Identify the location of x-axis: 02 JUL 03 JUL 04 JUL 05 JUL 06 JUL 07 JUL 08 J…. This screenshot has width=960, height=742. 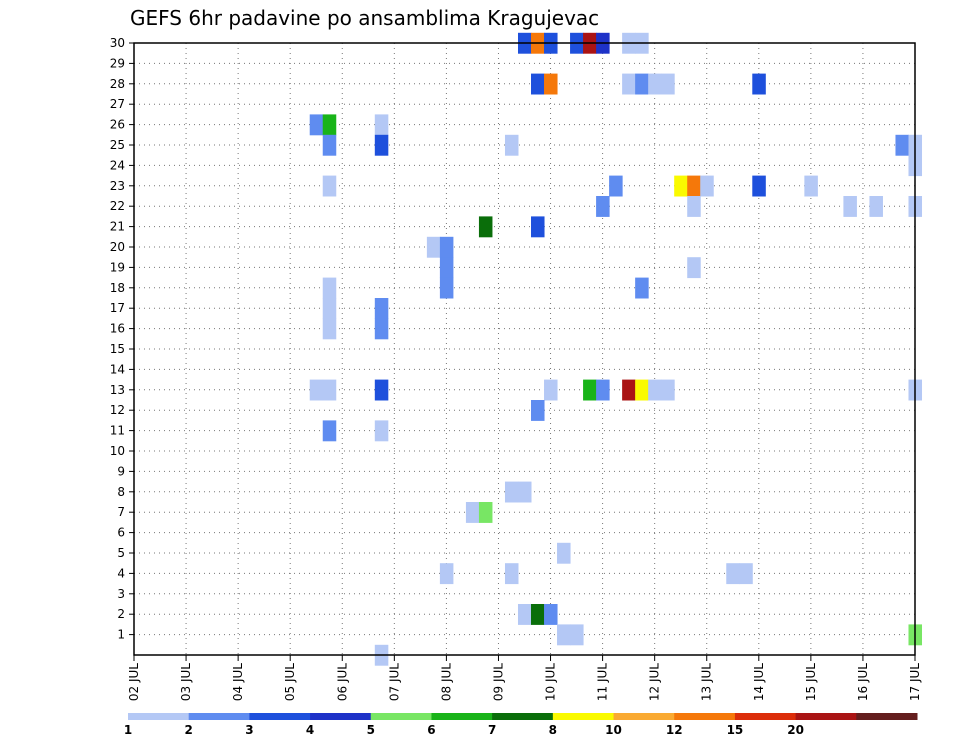
(524, 678).